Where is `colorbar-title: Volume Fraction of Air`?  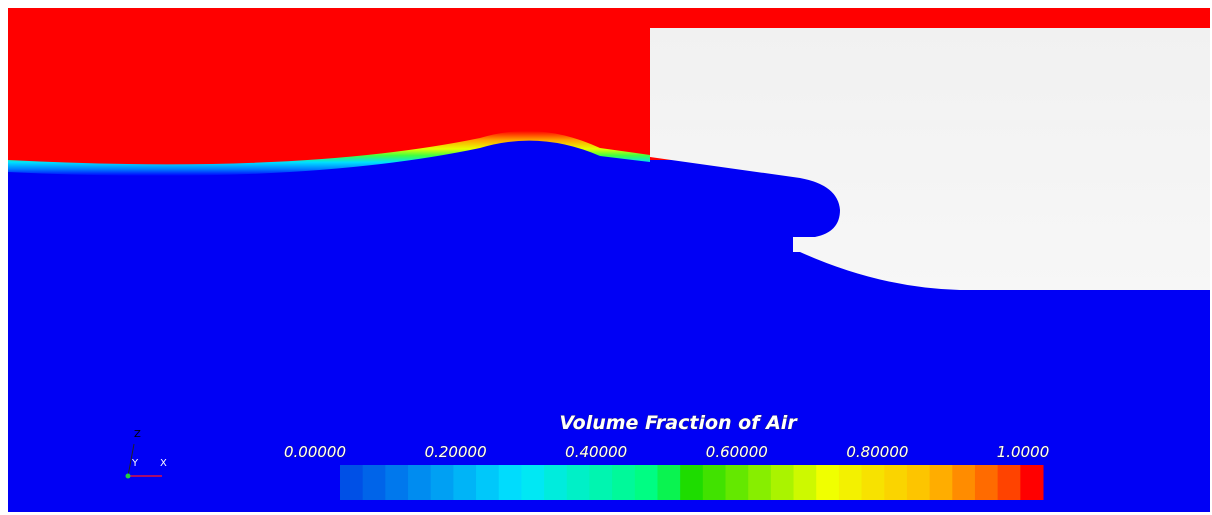 colorbar-title: Volume Fraction of Air is located at coordinates (678, 423).